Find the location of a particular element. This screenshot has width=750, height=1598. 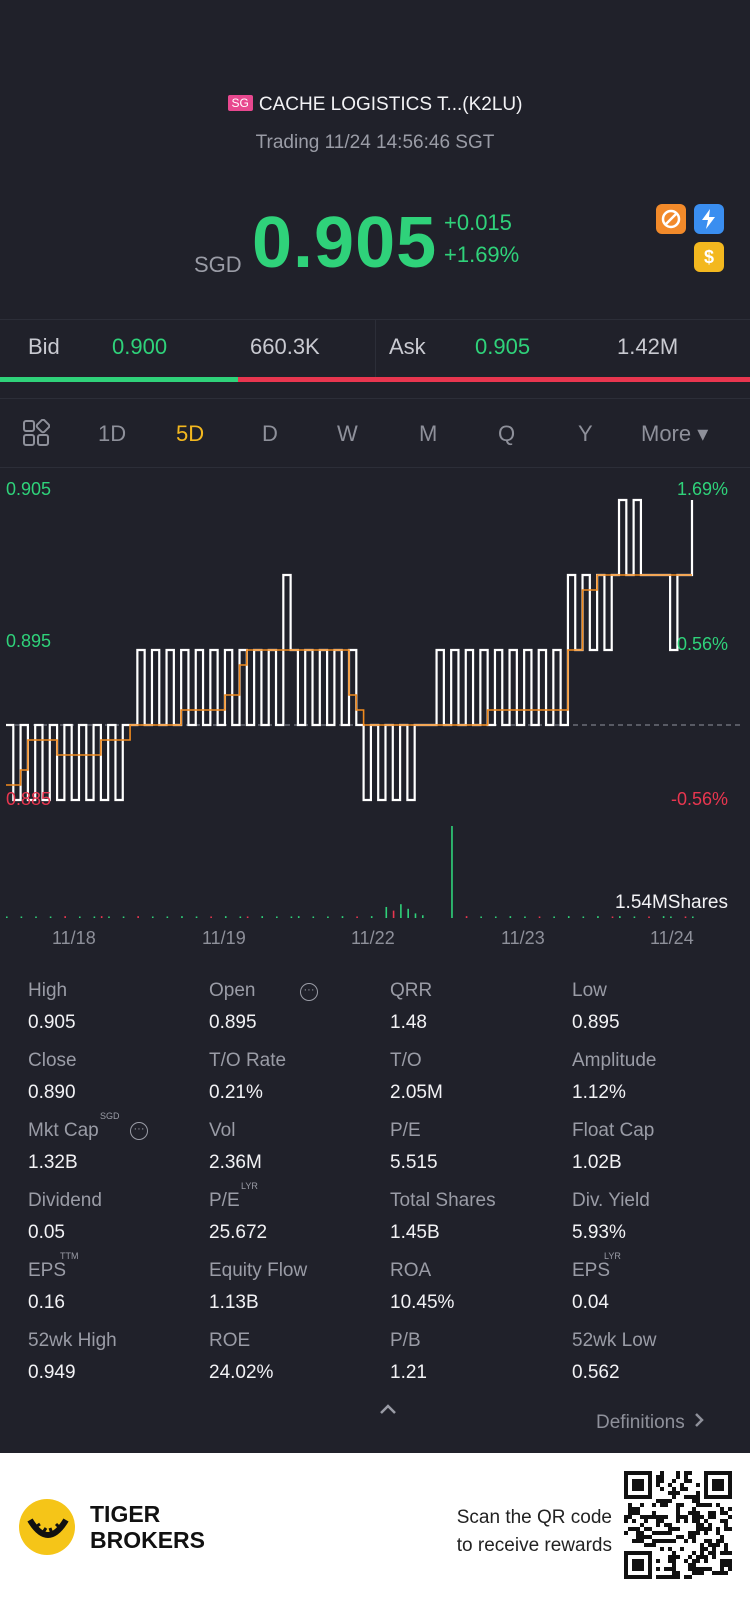

definitions-link: Definitions is located at coordinates (650, 1423).